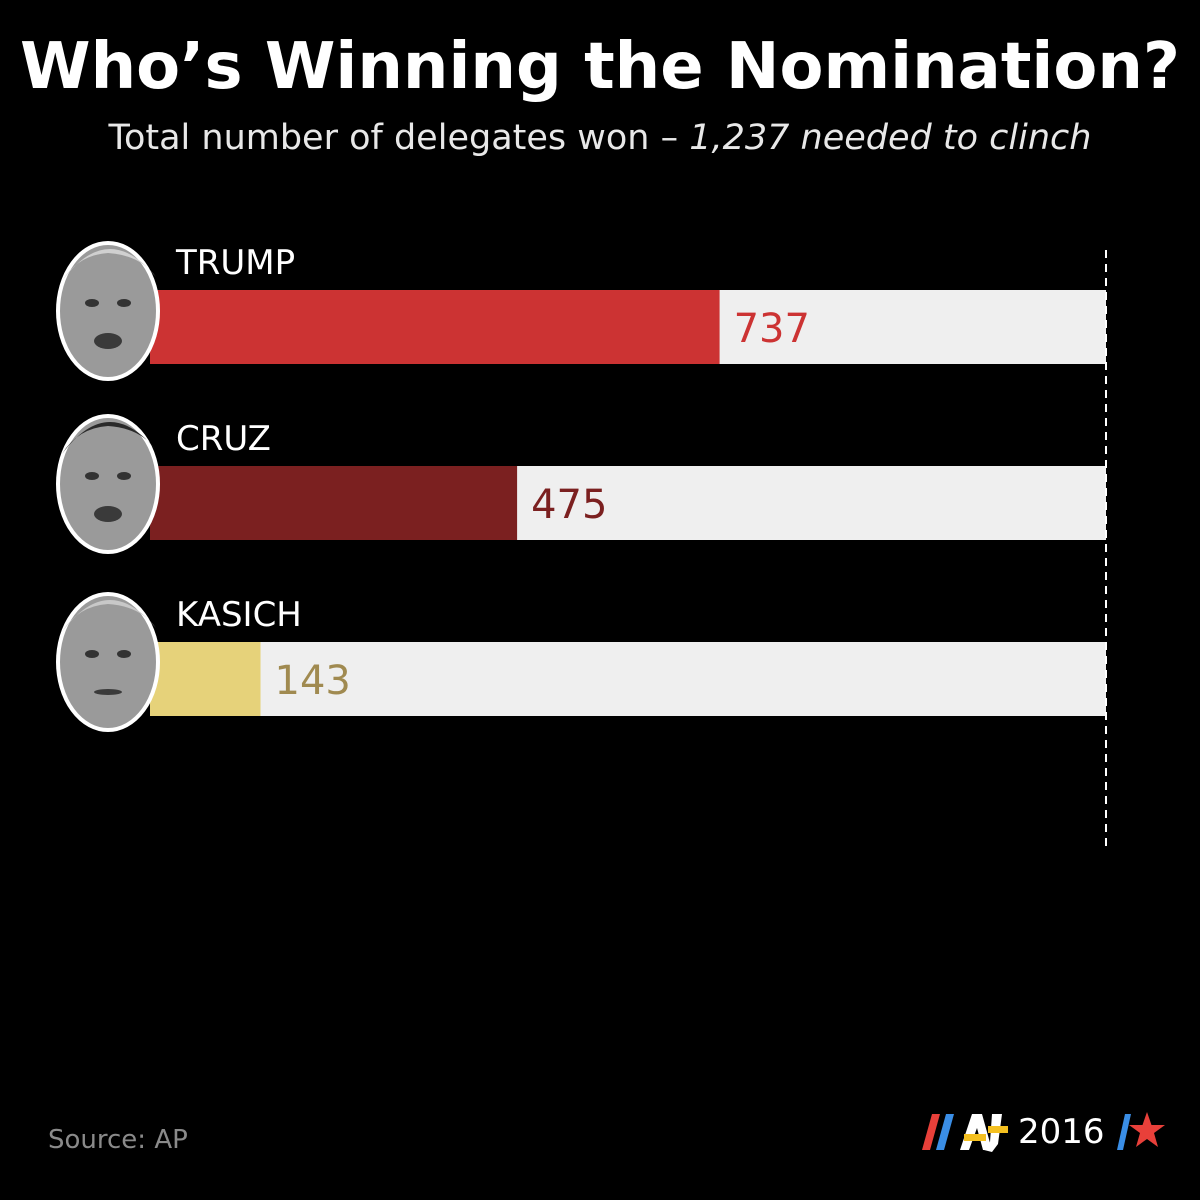 The width and height of the screenshot is (1200, 1200). Describe the element at coordinates (205, 679) in the screenshot. I see `bar-kasich` at that location.